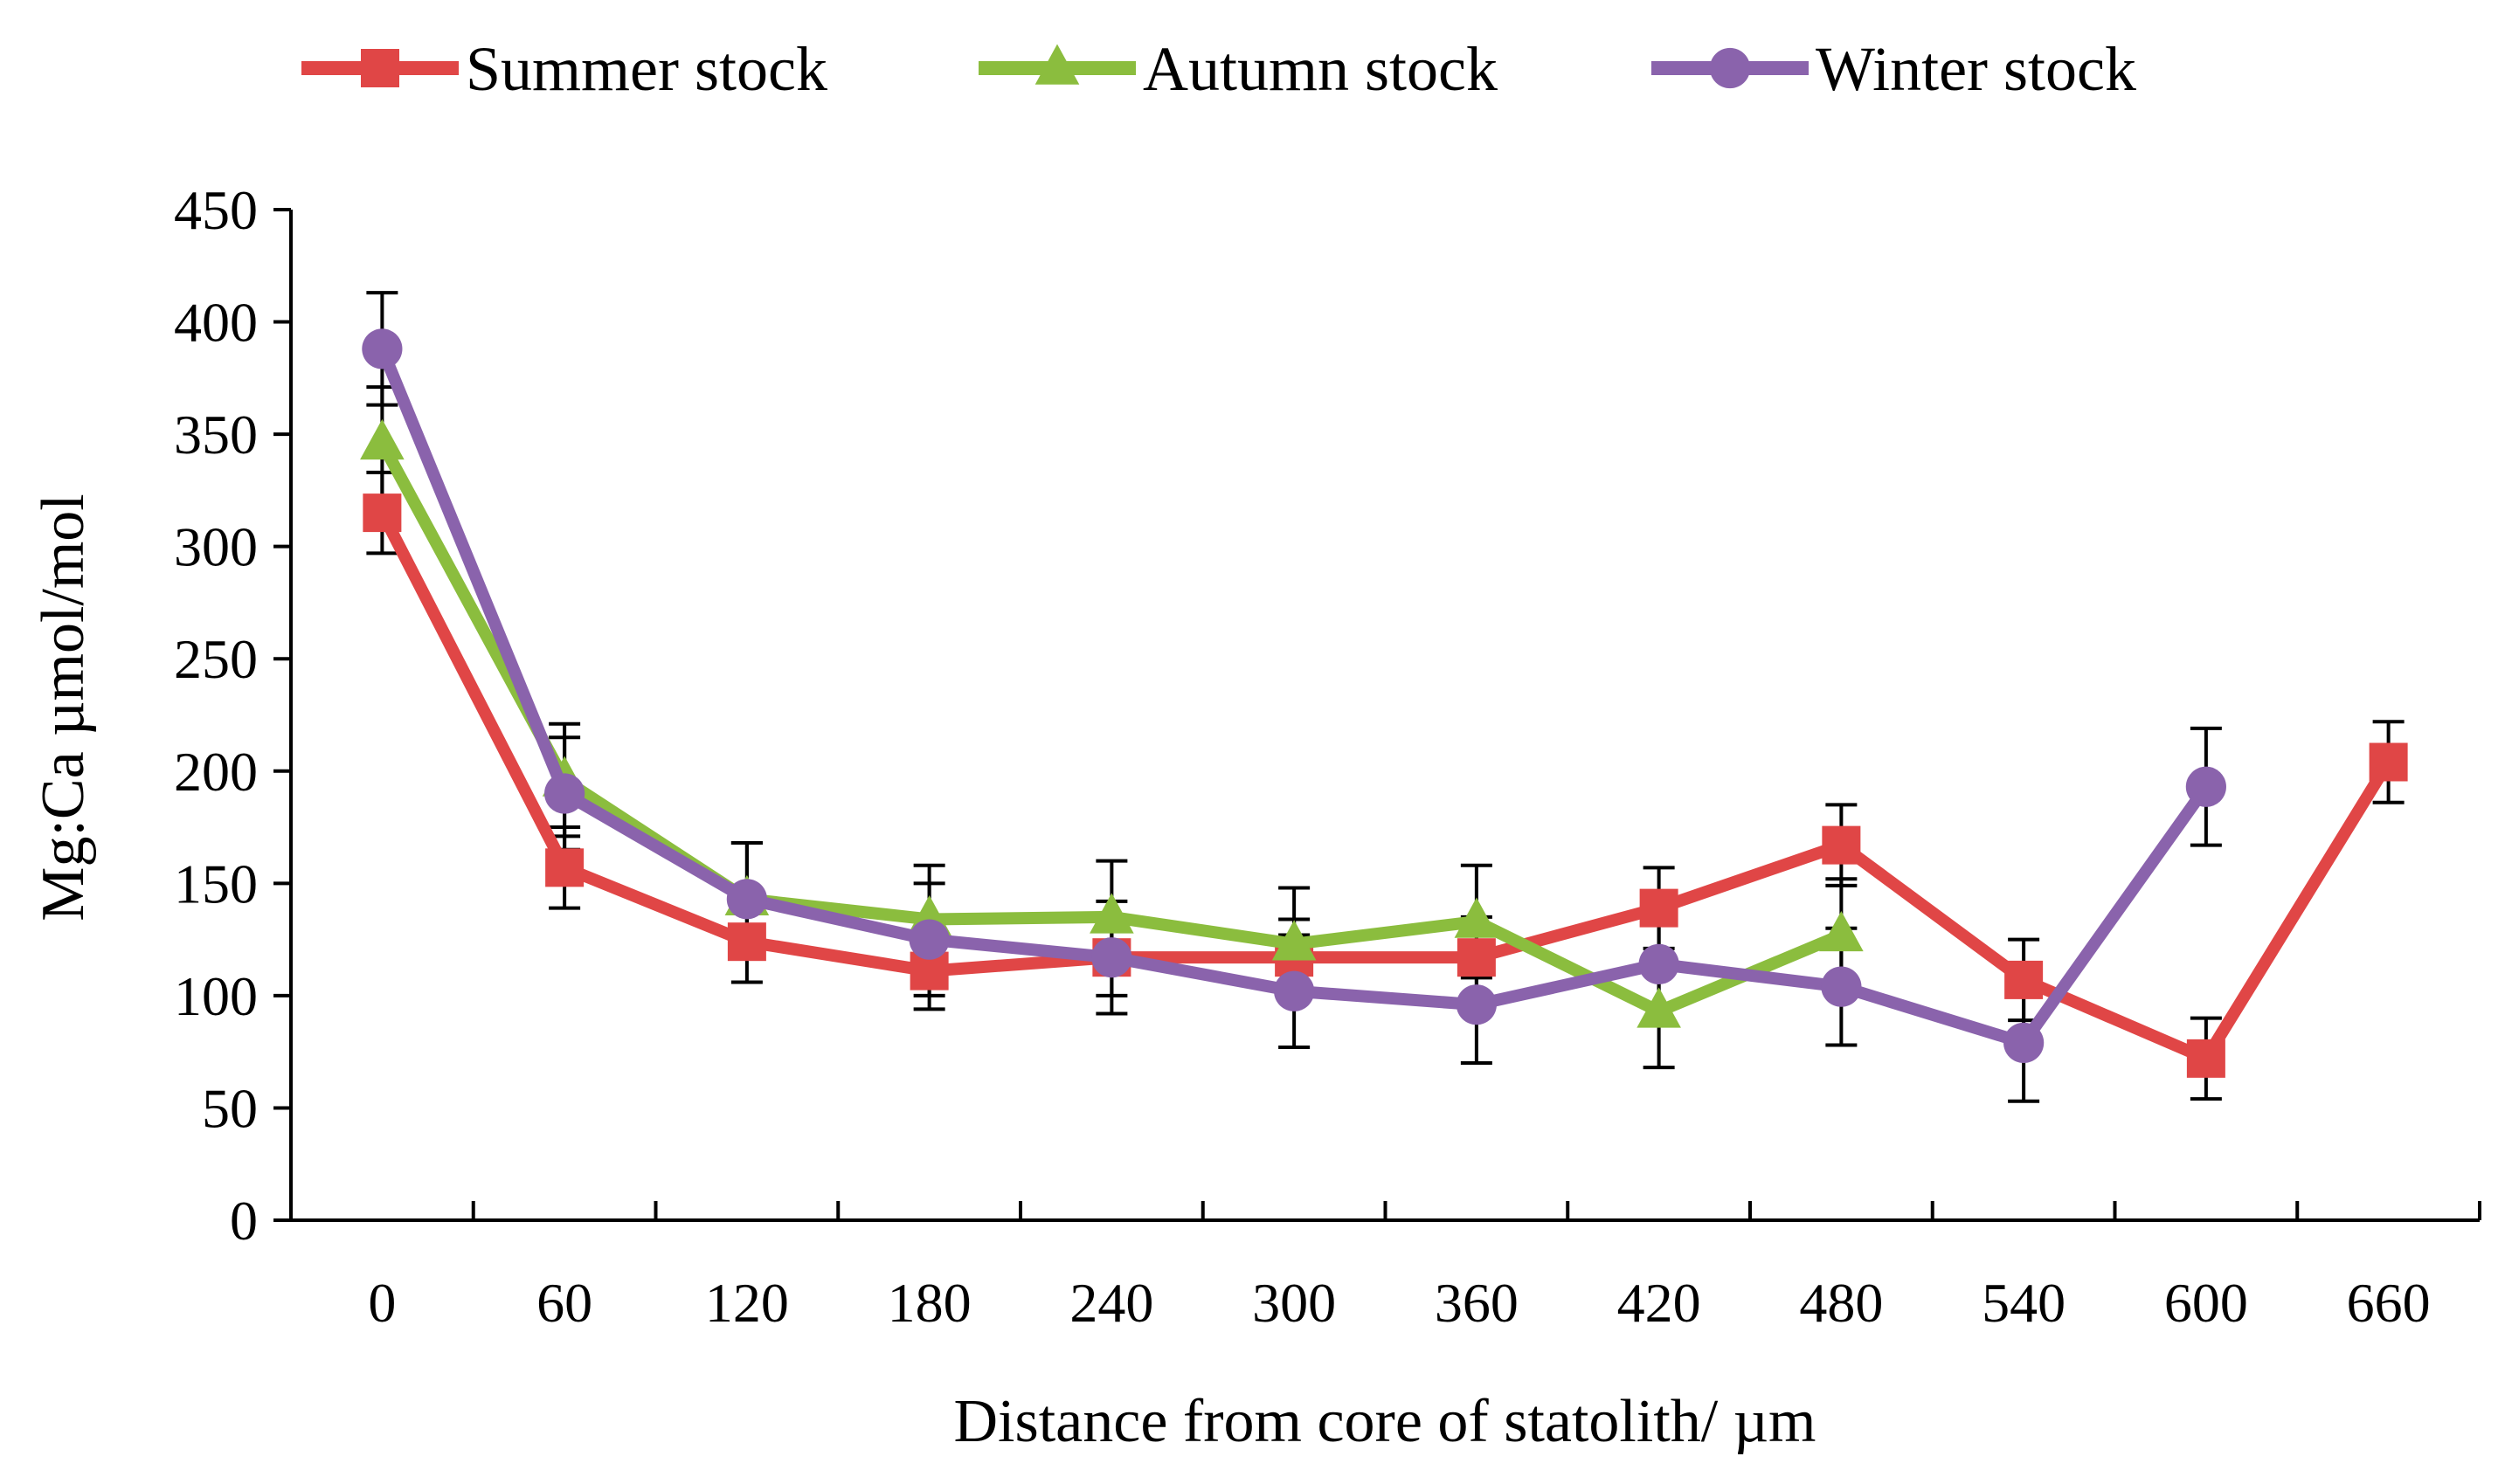 The height and width of the screenshot is (1484, 2498). What do you see at coordinates (216, 323) in the screenshot?
I see `y-tick-label: 400` at bounding box center [216, 323].